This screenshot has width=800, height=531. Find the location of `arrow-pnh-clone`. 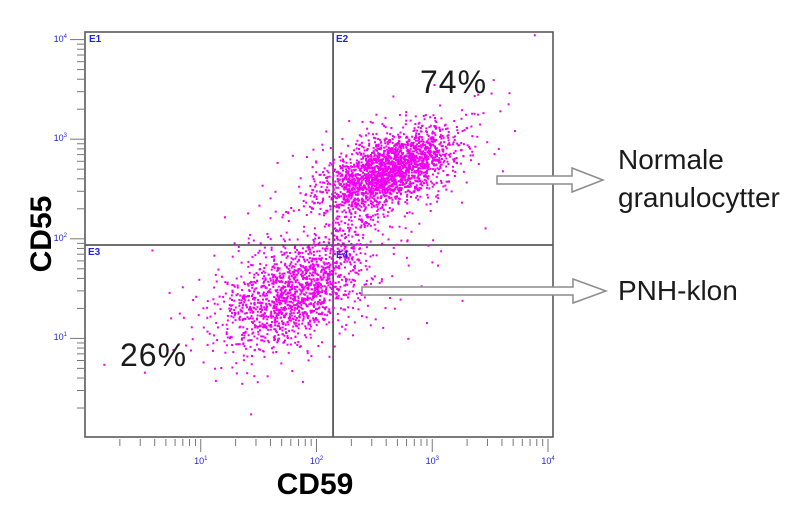

arrow-pnh-clone is located at coordinates (485, 291).